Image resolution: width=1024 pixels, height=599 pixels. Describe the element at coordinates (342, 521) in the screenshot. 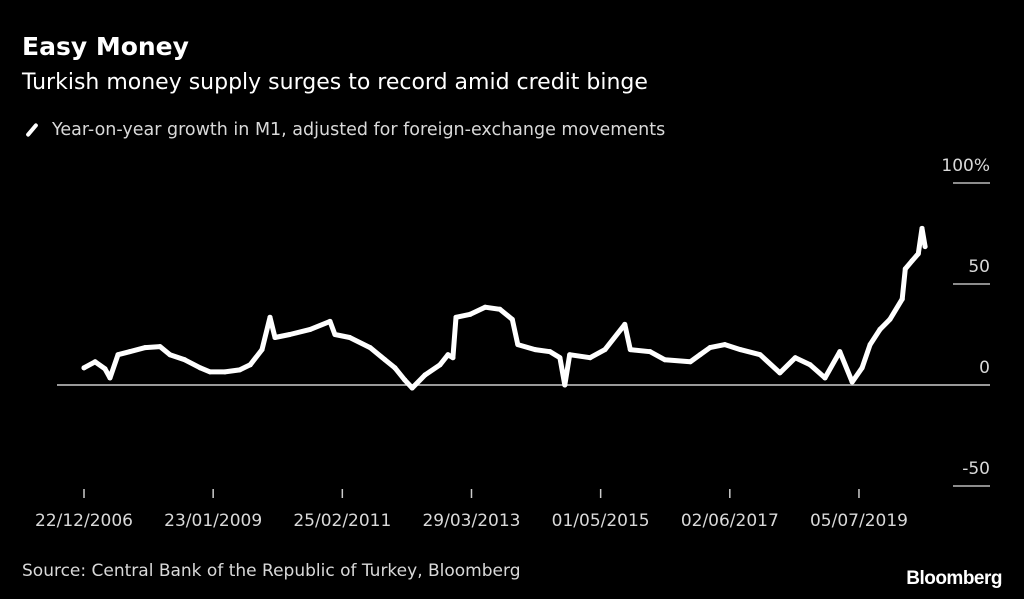

I see `x-tick-label: 25/02/2011` at that location.